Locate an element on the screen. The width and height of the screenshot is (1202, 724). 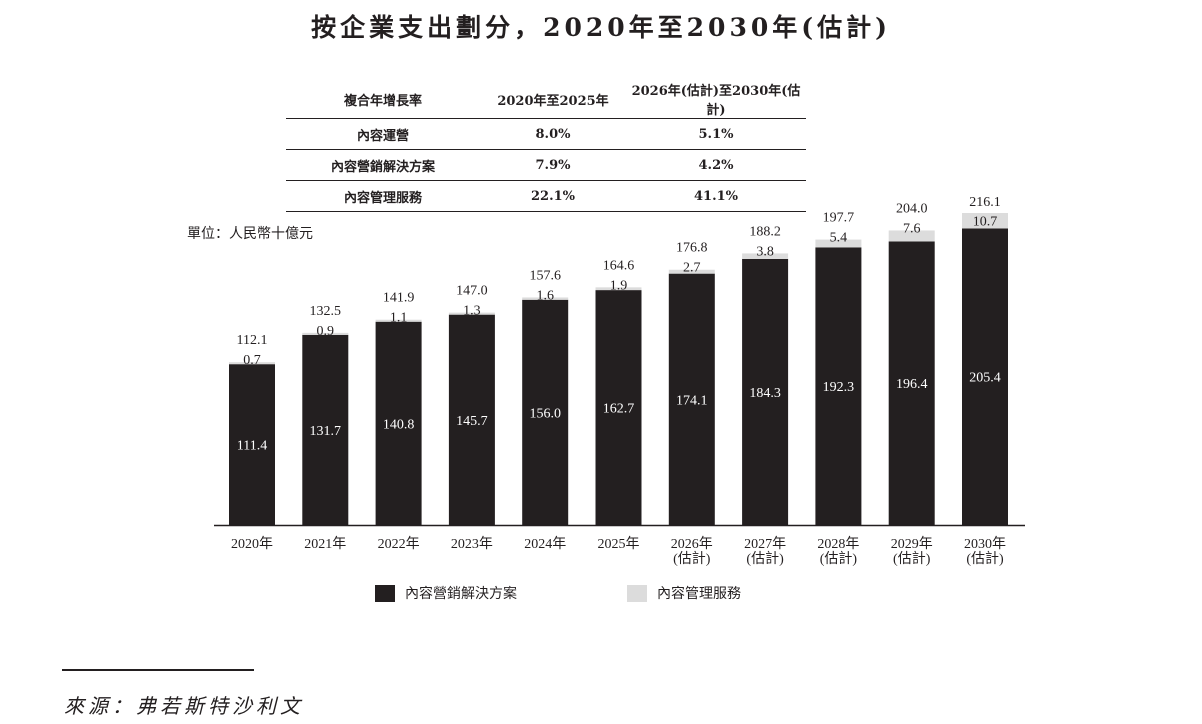
source-divider is located at coordinates (158, 670).